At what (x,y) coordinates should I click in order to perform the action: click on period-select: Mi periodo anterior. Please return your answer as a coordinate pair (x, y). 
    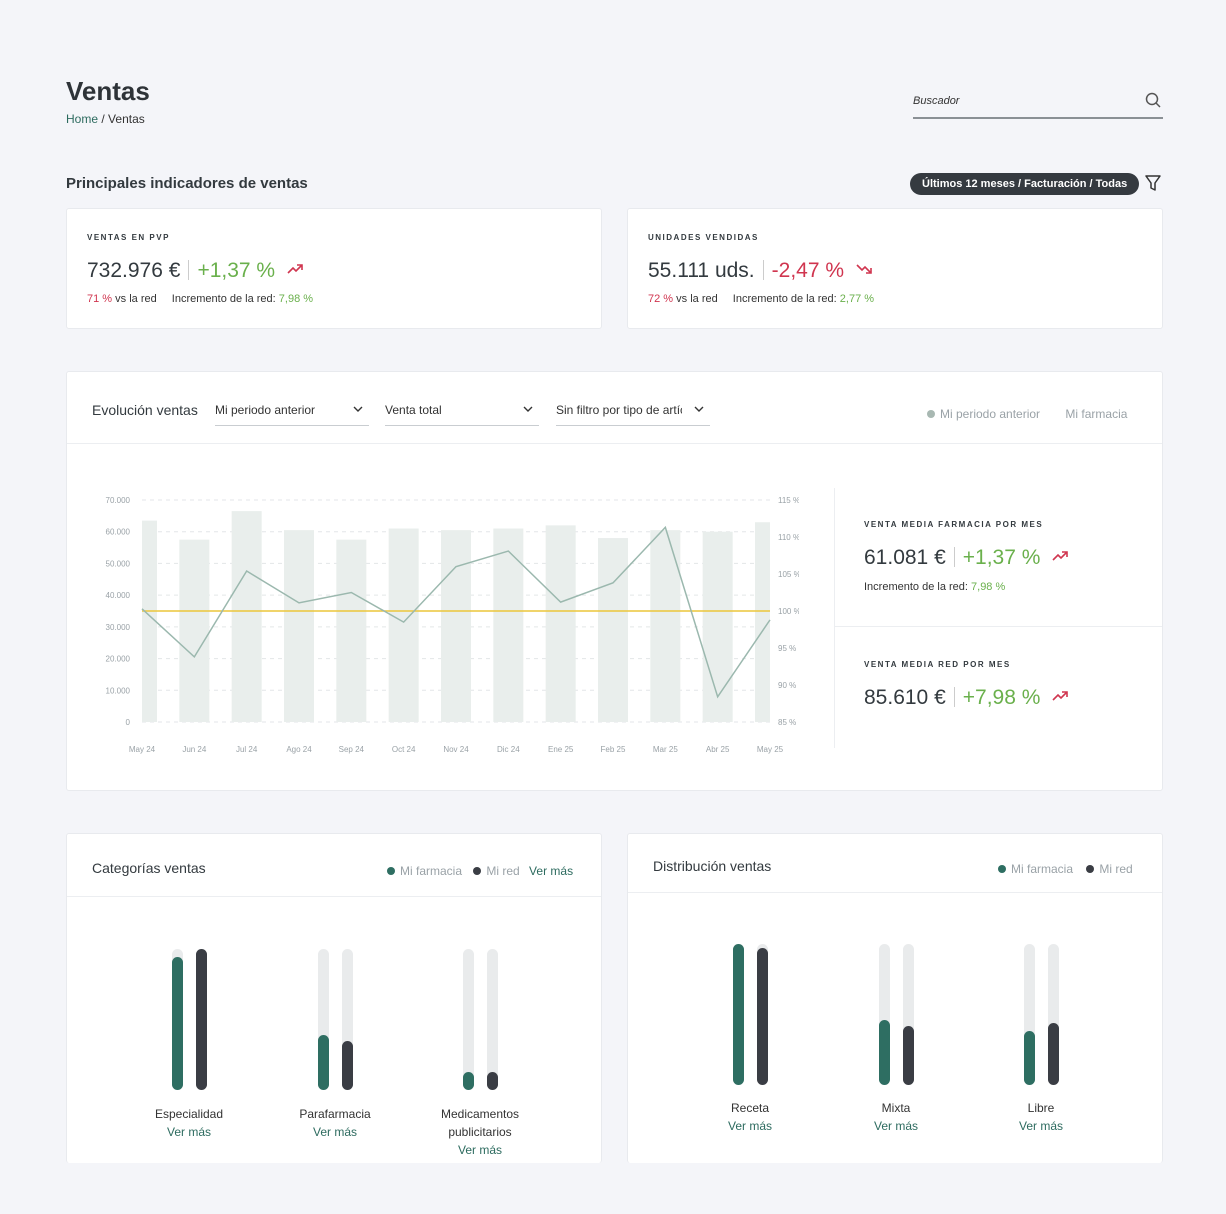
    Looking at the image, I should click on (292, 414).